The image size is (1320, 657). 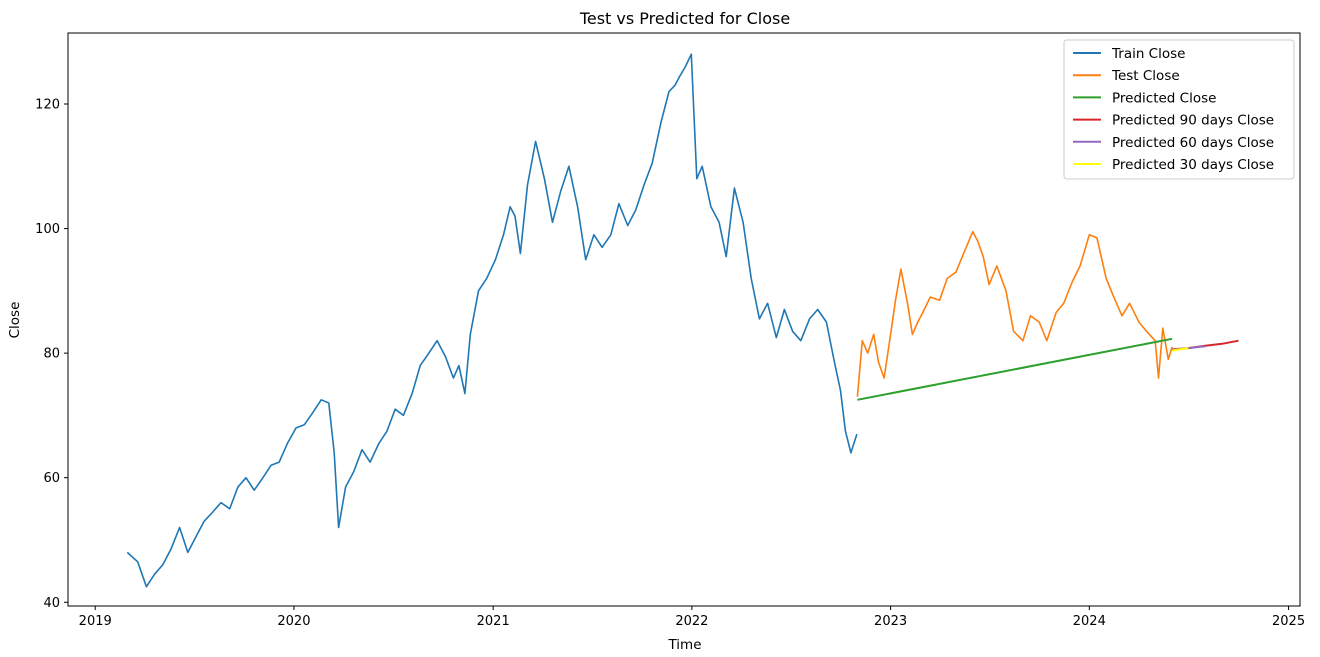 What do you see at coordinates (1145, 76) in the screenshot?
I see `legend-label: Test Close` at bounding box center [1145, 76].